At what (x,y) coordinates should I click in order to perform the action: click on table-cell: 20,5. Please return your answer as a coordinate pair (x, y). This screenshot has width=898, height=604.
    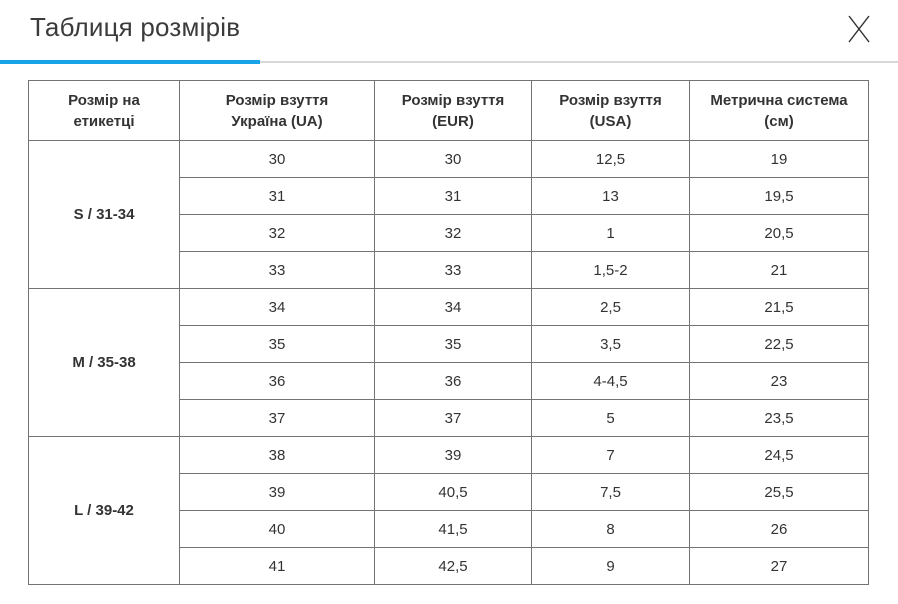
    Looking at the image, I should click on (779, 233).